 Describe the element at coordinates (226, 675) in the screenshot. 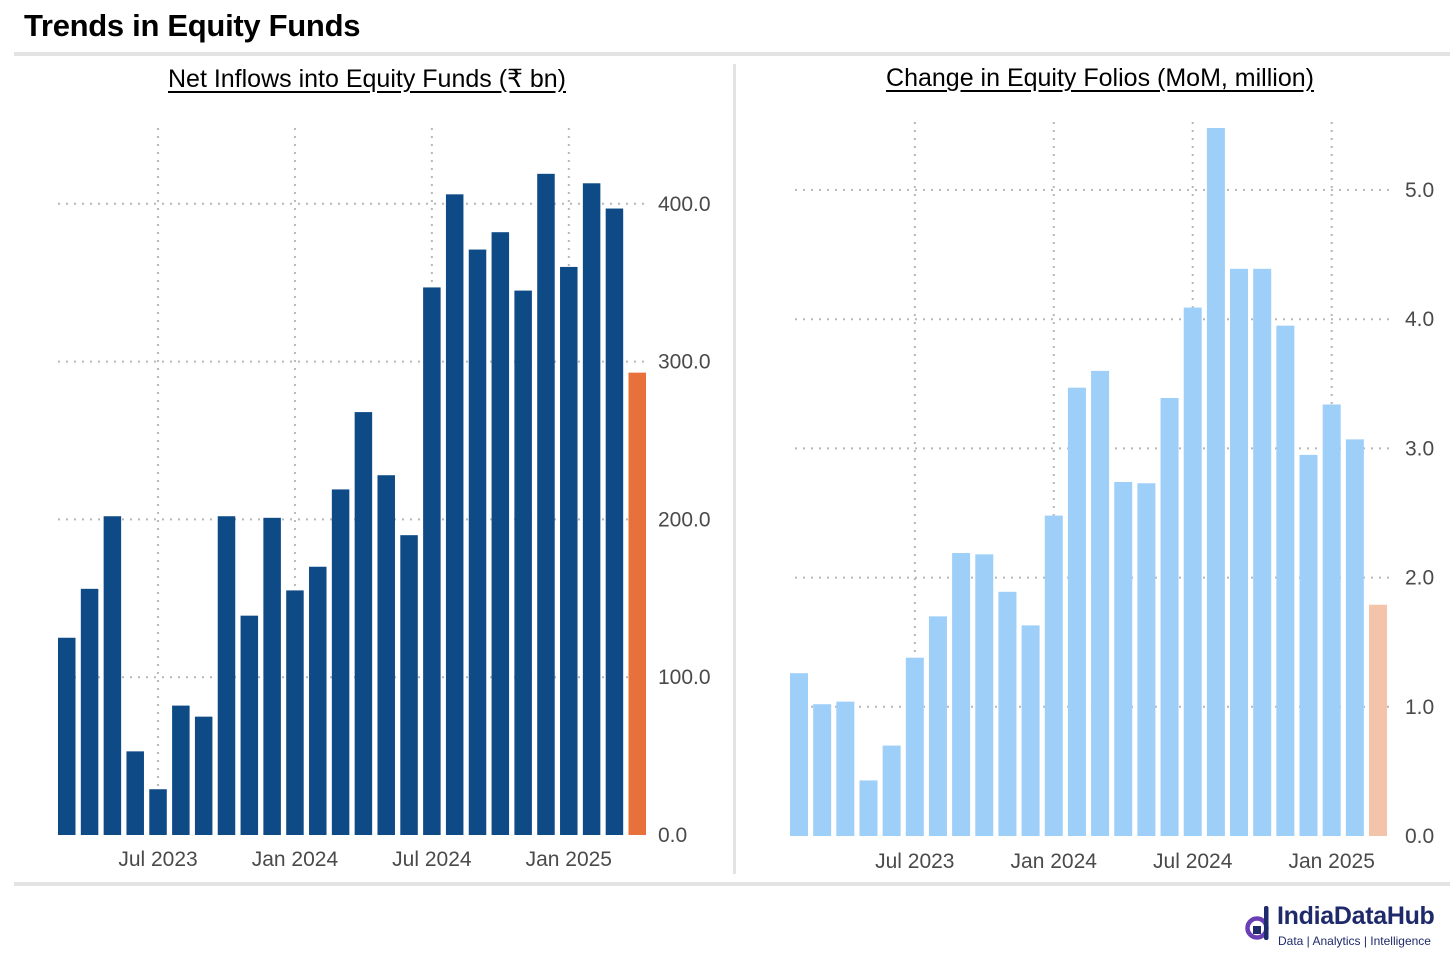

I see `inflow-bar-oct-2023` at that location.